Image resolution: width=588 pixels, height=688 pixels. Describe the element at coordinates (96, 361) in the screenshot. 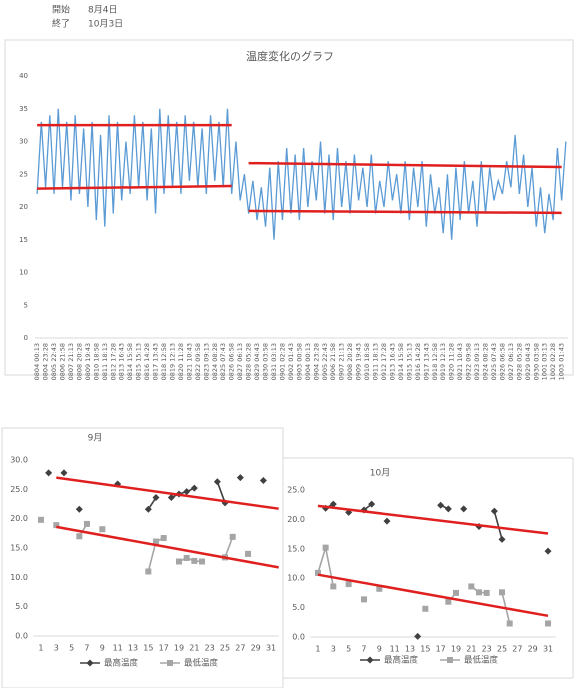

I see `x-tick-label: 0810 18:58` at that location.